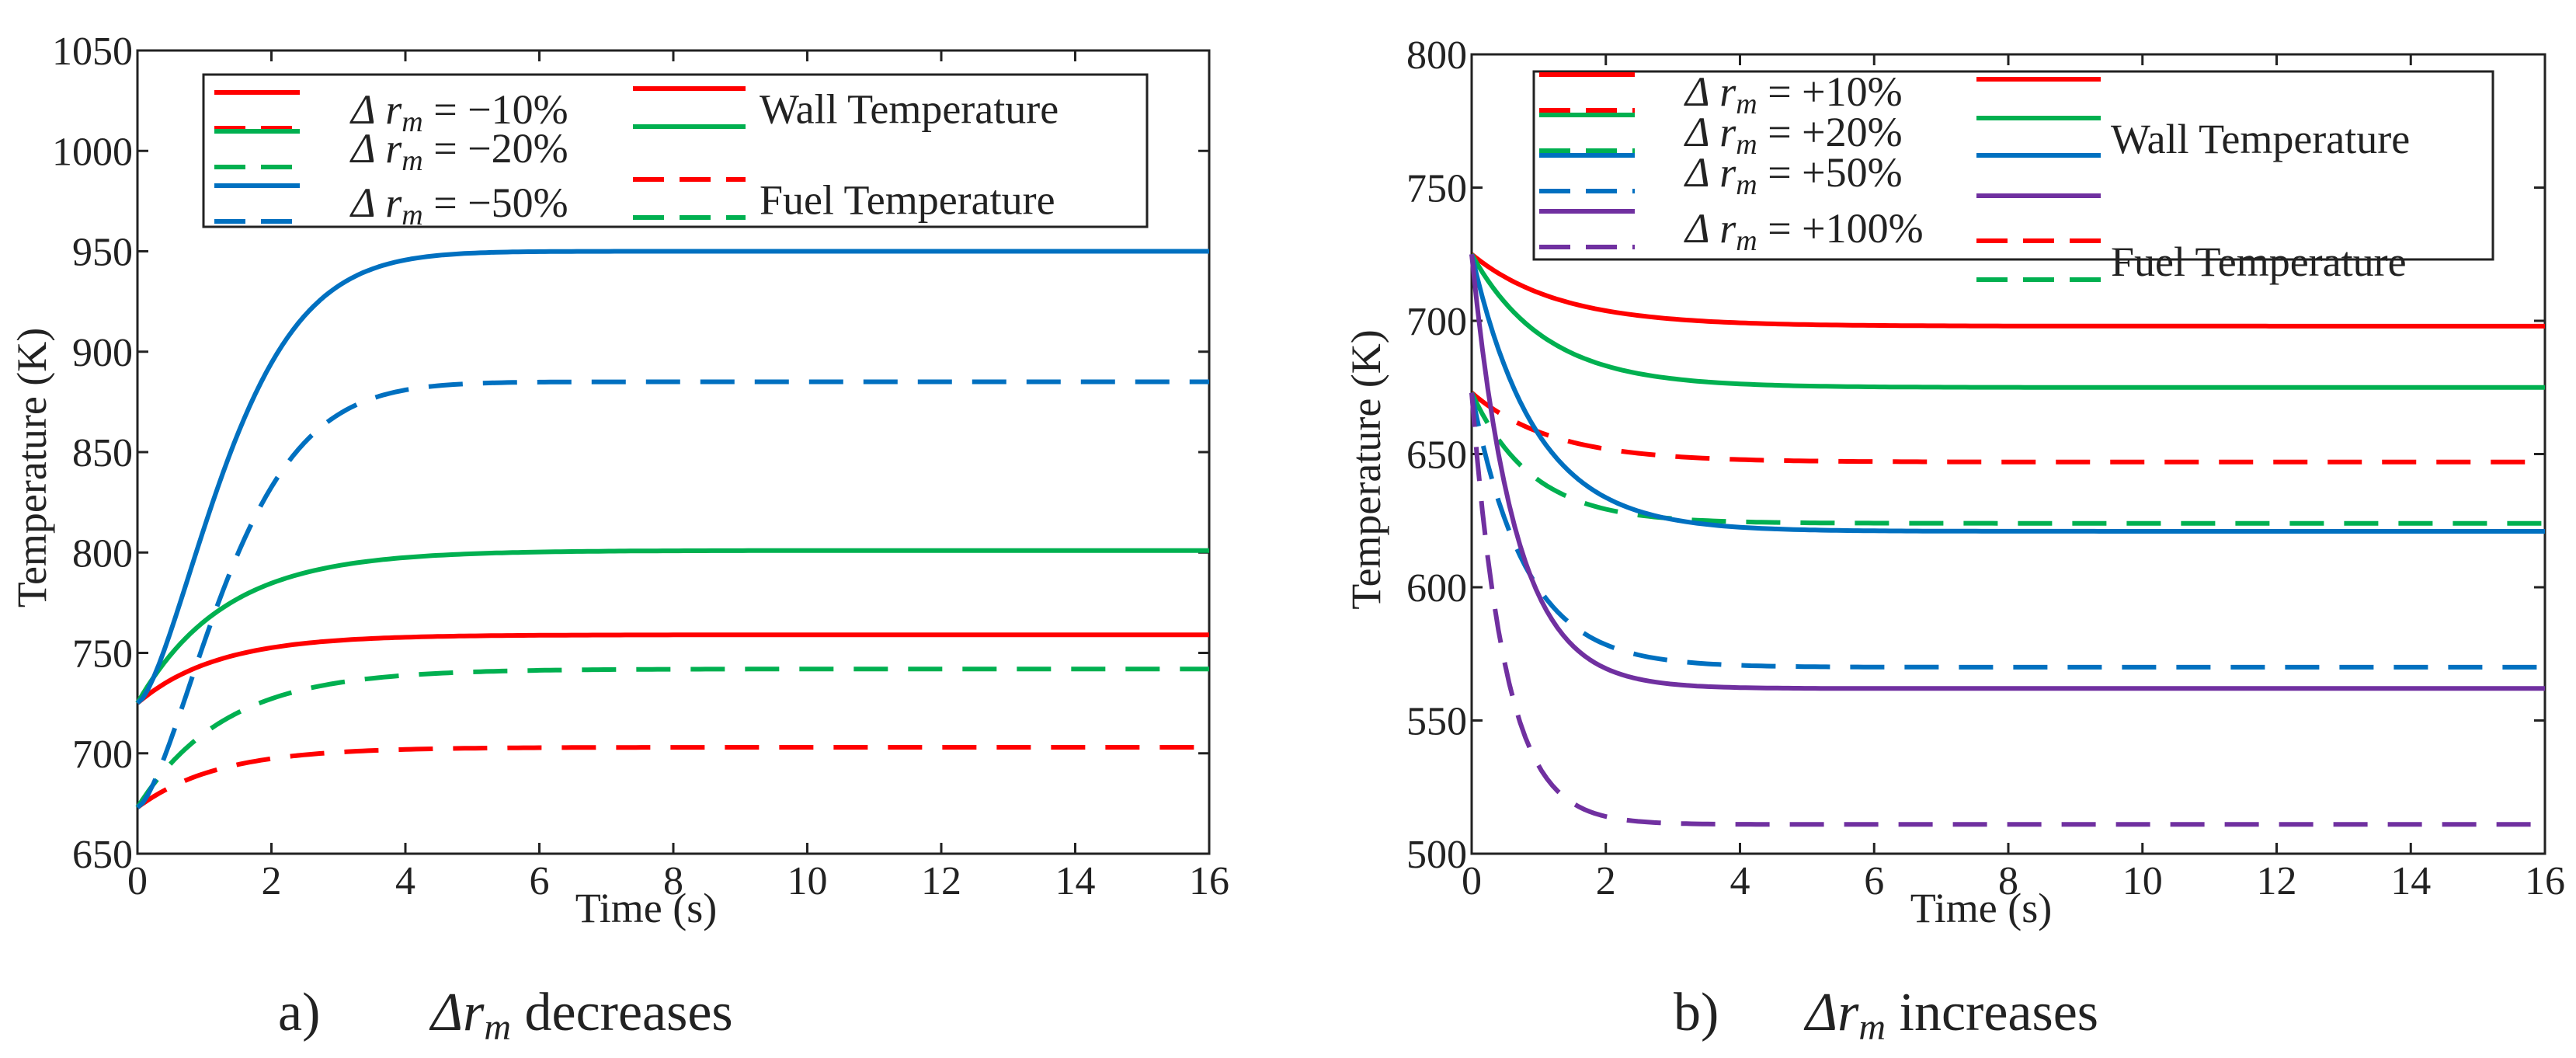  I want to click on y-tick-label: 900, so click(102, 353).